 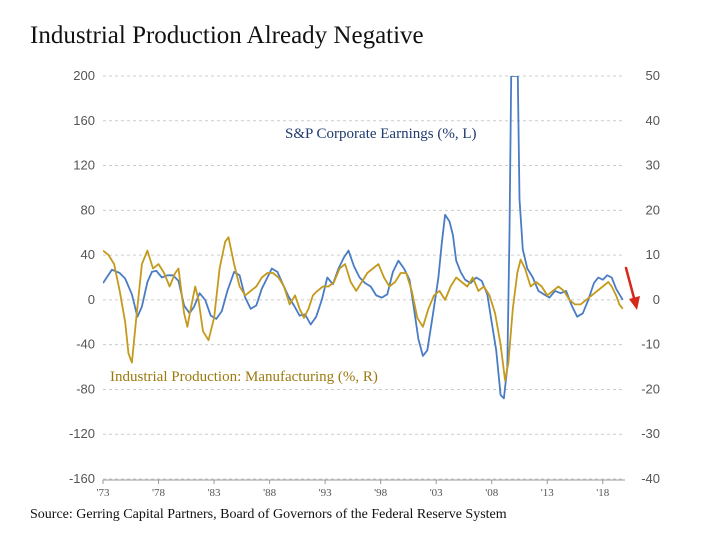 I want to click on x-tick-label: '13, so click(x=547, y=493).